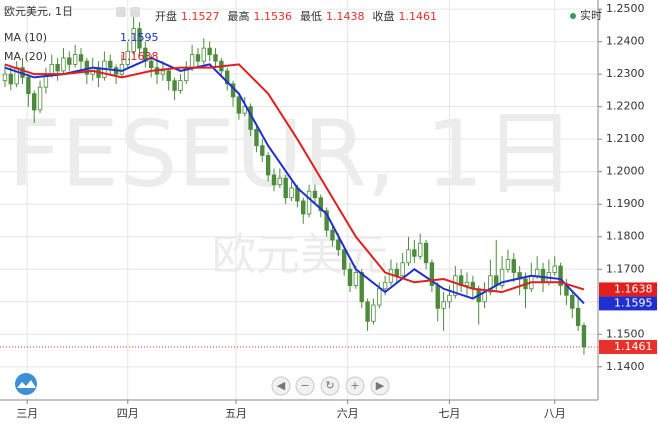 This screenshot has width=658, height=424. I want to click on price-tag: 1.1595, so click(633, 302).